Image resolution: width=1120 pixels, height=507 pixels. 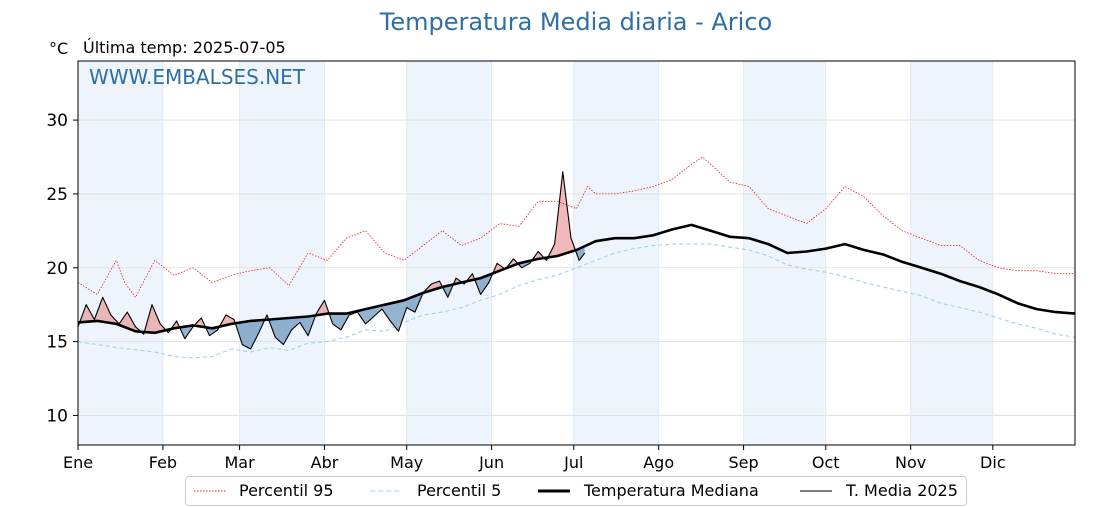 I want to click on legend-label-median: Temperatura Mediana, so click(x=671, y=490).